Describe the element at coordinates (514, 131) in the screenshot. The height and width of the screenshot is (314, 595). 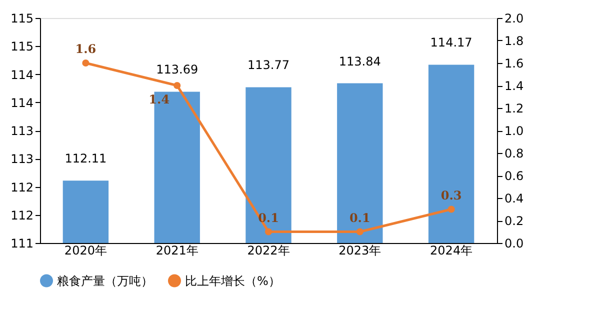
I see `y2-tick-label: 1.0` at that location.